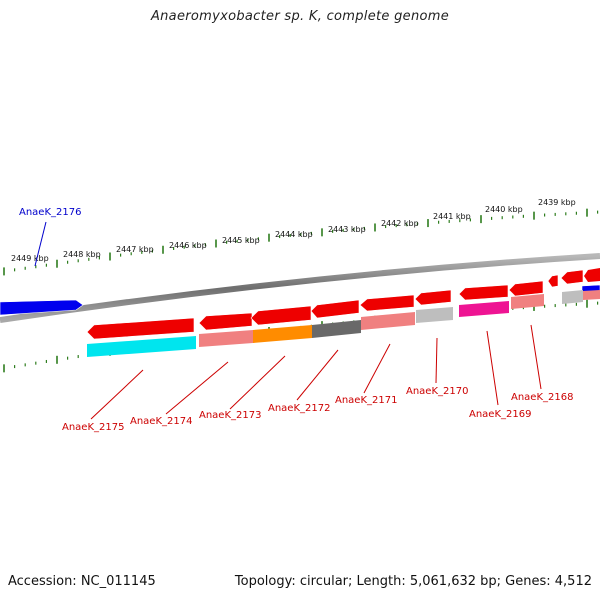 The height and width of the screenshot is (600, 600). What do you see at coordinates (188, 245) in the screenshot?
I see `scale-label-2446: 2446 kbp` at bounding box center [188, 245].